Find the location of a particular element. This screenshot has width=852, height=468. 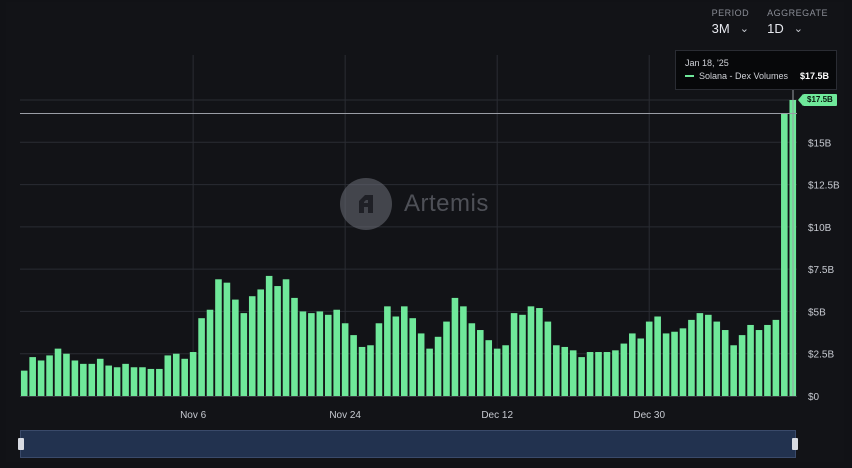

watermark: Artemis is located at coordinates (414, 204).